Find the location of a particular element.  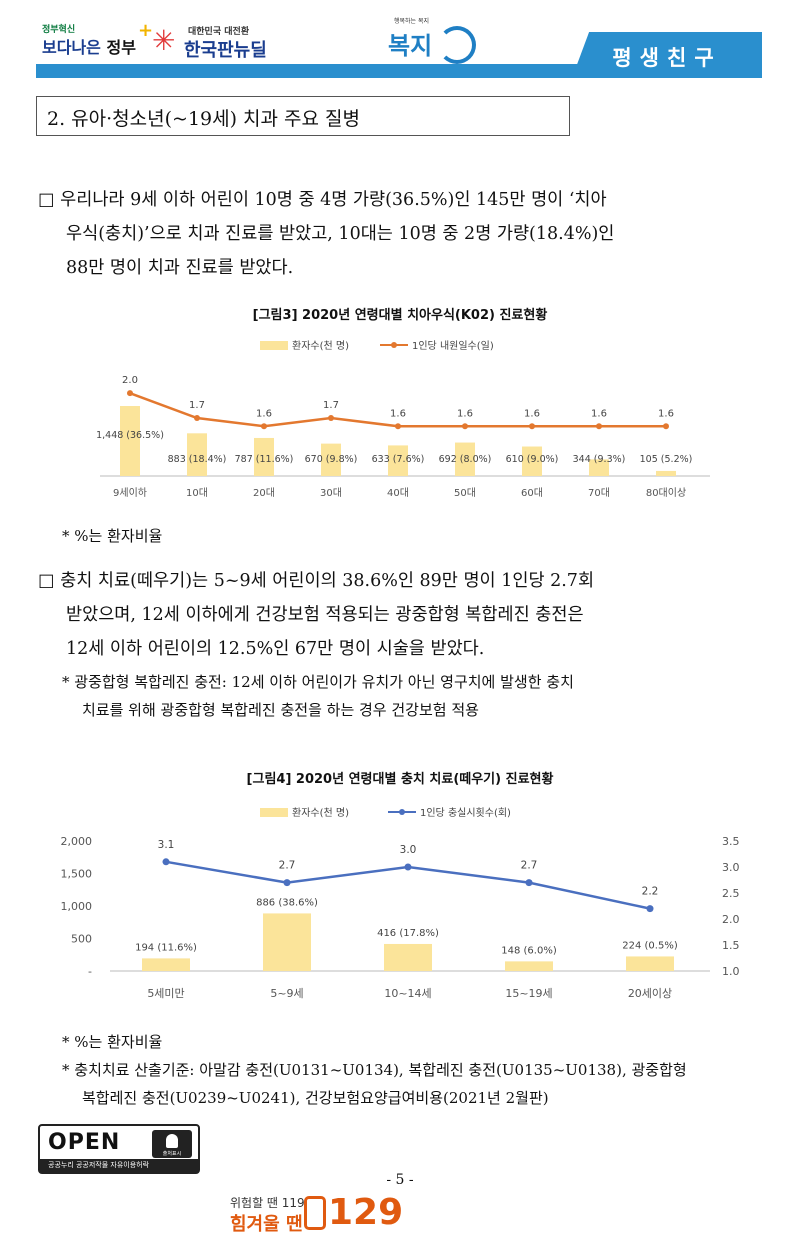

chart3-bar-label: 105 (5.2%) is located at coordinates (666, 459).